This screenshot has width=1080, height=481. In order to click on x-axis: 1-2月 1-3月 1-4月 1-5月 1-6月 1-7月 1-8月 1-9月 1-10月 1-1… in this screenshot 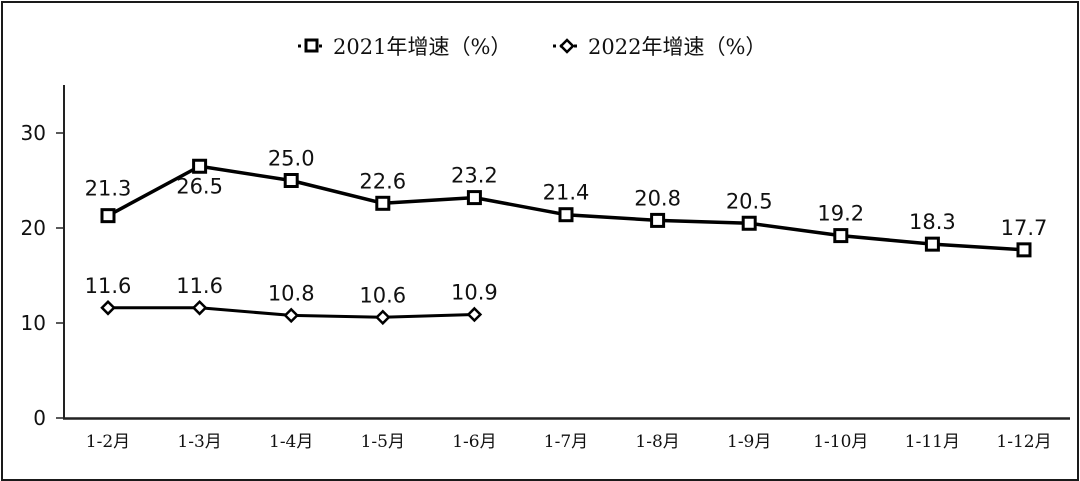, I will do `click(566, 434)`.